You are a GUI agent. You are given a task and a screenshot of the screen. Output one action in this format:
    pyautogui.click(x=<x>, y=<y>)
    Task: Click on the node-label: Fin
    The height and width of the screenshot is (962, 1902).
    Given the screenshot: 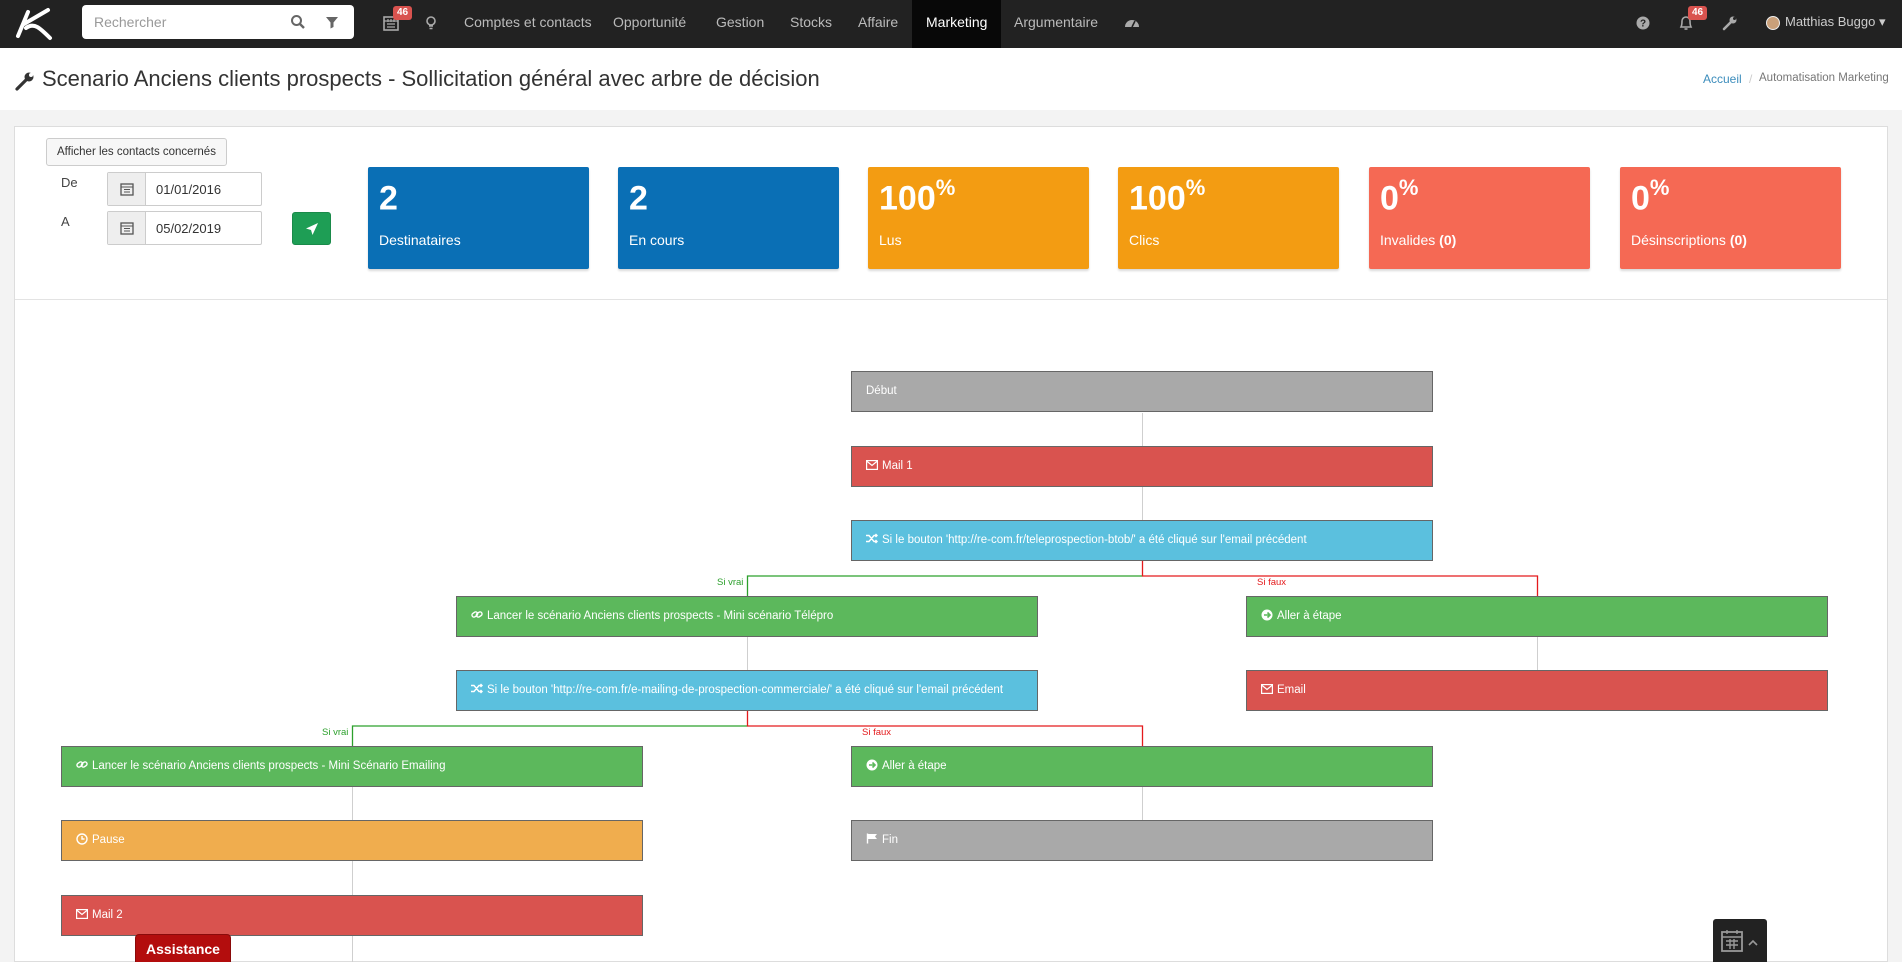 What is the action you would take?
    pyautogui.click(x=890, y=840)
    